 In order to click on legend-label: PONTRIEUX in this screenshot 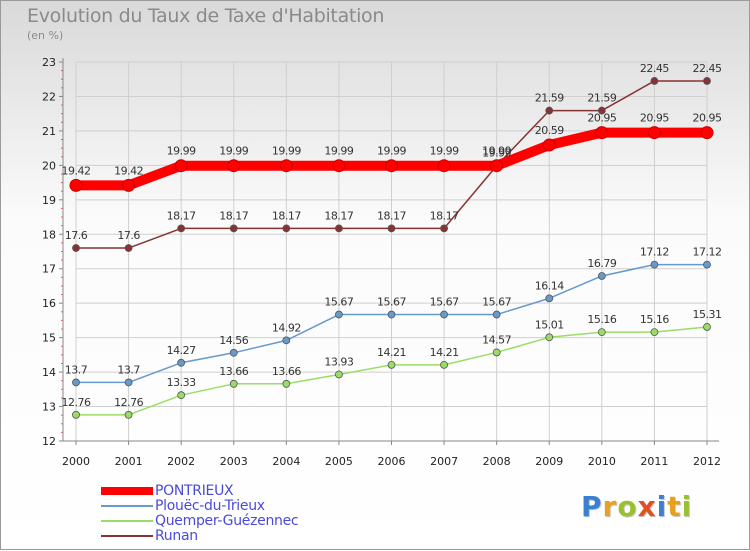, I will do `click(194, 491)`.